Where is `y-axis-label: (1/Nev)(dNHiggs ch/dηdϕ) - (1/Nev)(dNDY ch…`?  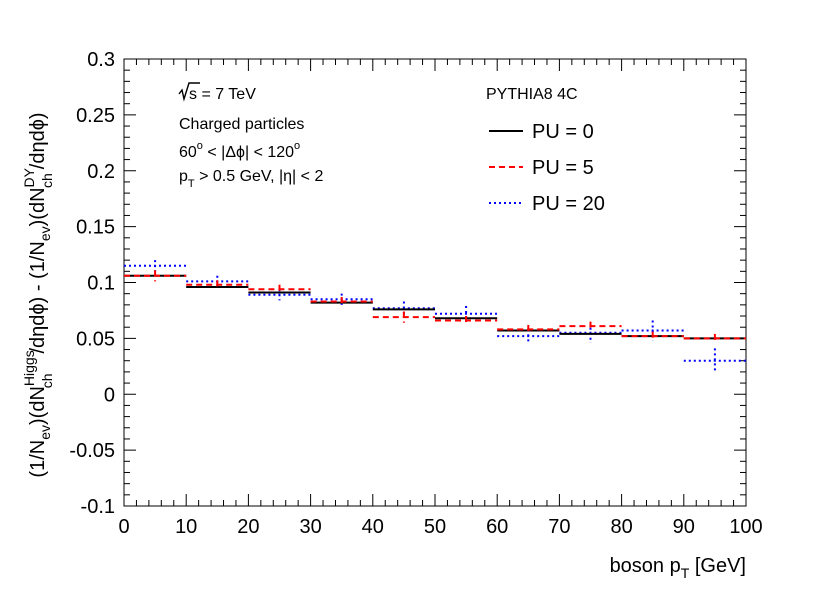
y-axis-label: (1/Nev)(dNHiggs ch/dηdϕ) - (1/Nev)(dNDY ch… is located at coordinates (38, 294).